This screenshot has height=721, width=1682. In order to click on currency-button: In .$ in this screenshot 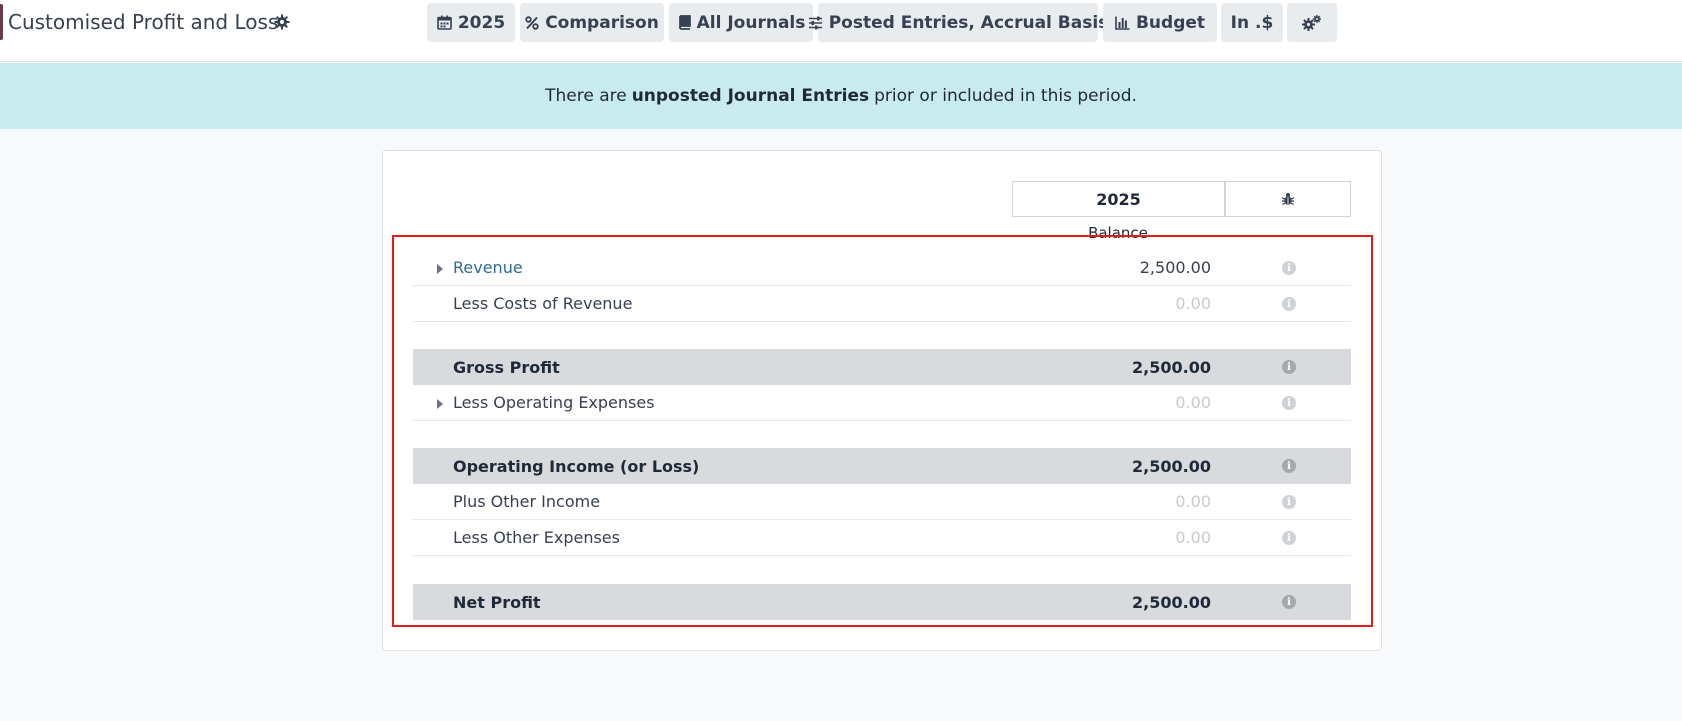, I will do `click(1252, 22)`.